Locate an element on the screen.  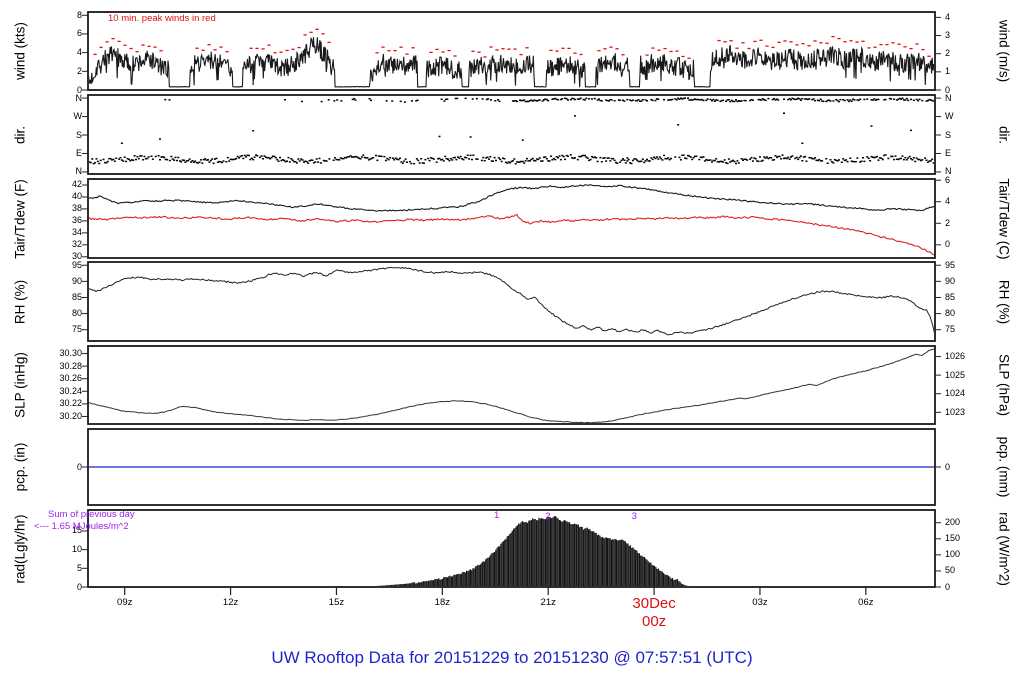
y-tick-label: 95 is located at coordinates (76, 264).